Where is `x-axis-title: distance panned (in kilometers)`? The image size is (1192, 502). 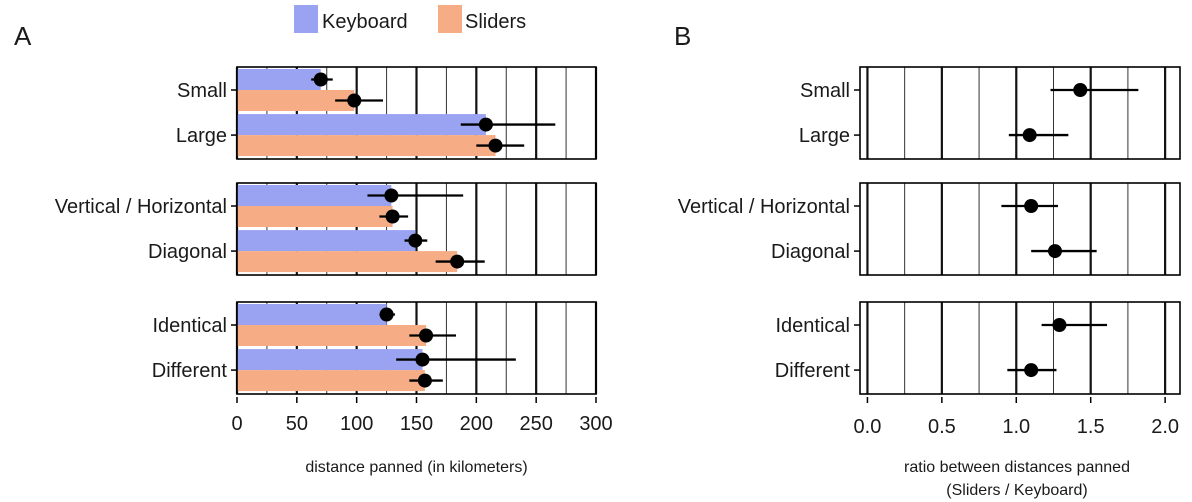
x-axis-title: distance panned (in kilometers) is located at coordinates (416, 467).